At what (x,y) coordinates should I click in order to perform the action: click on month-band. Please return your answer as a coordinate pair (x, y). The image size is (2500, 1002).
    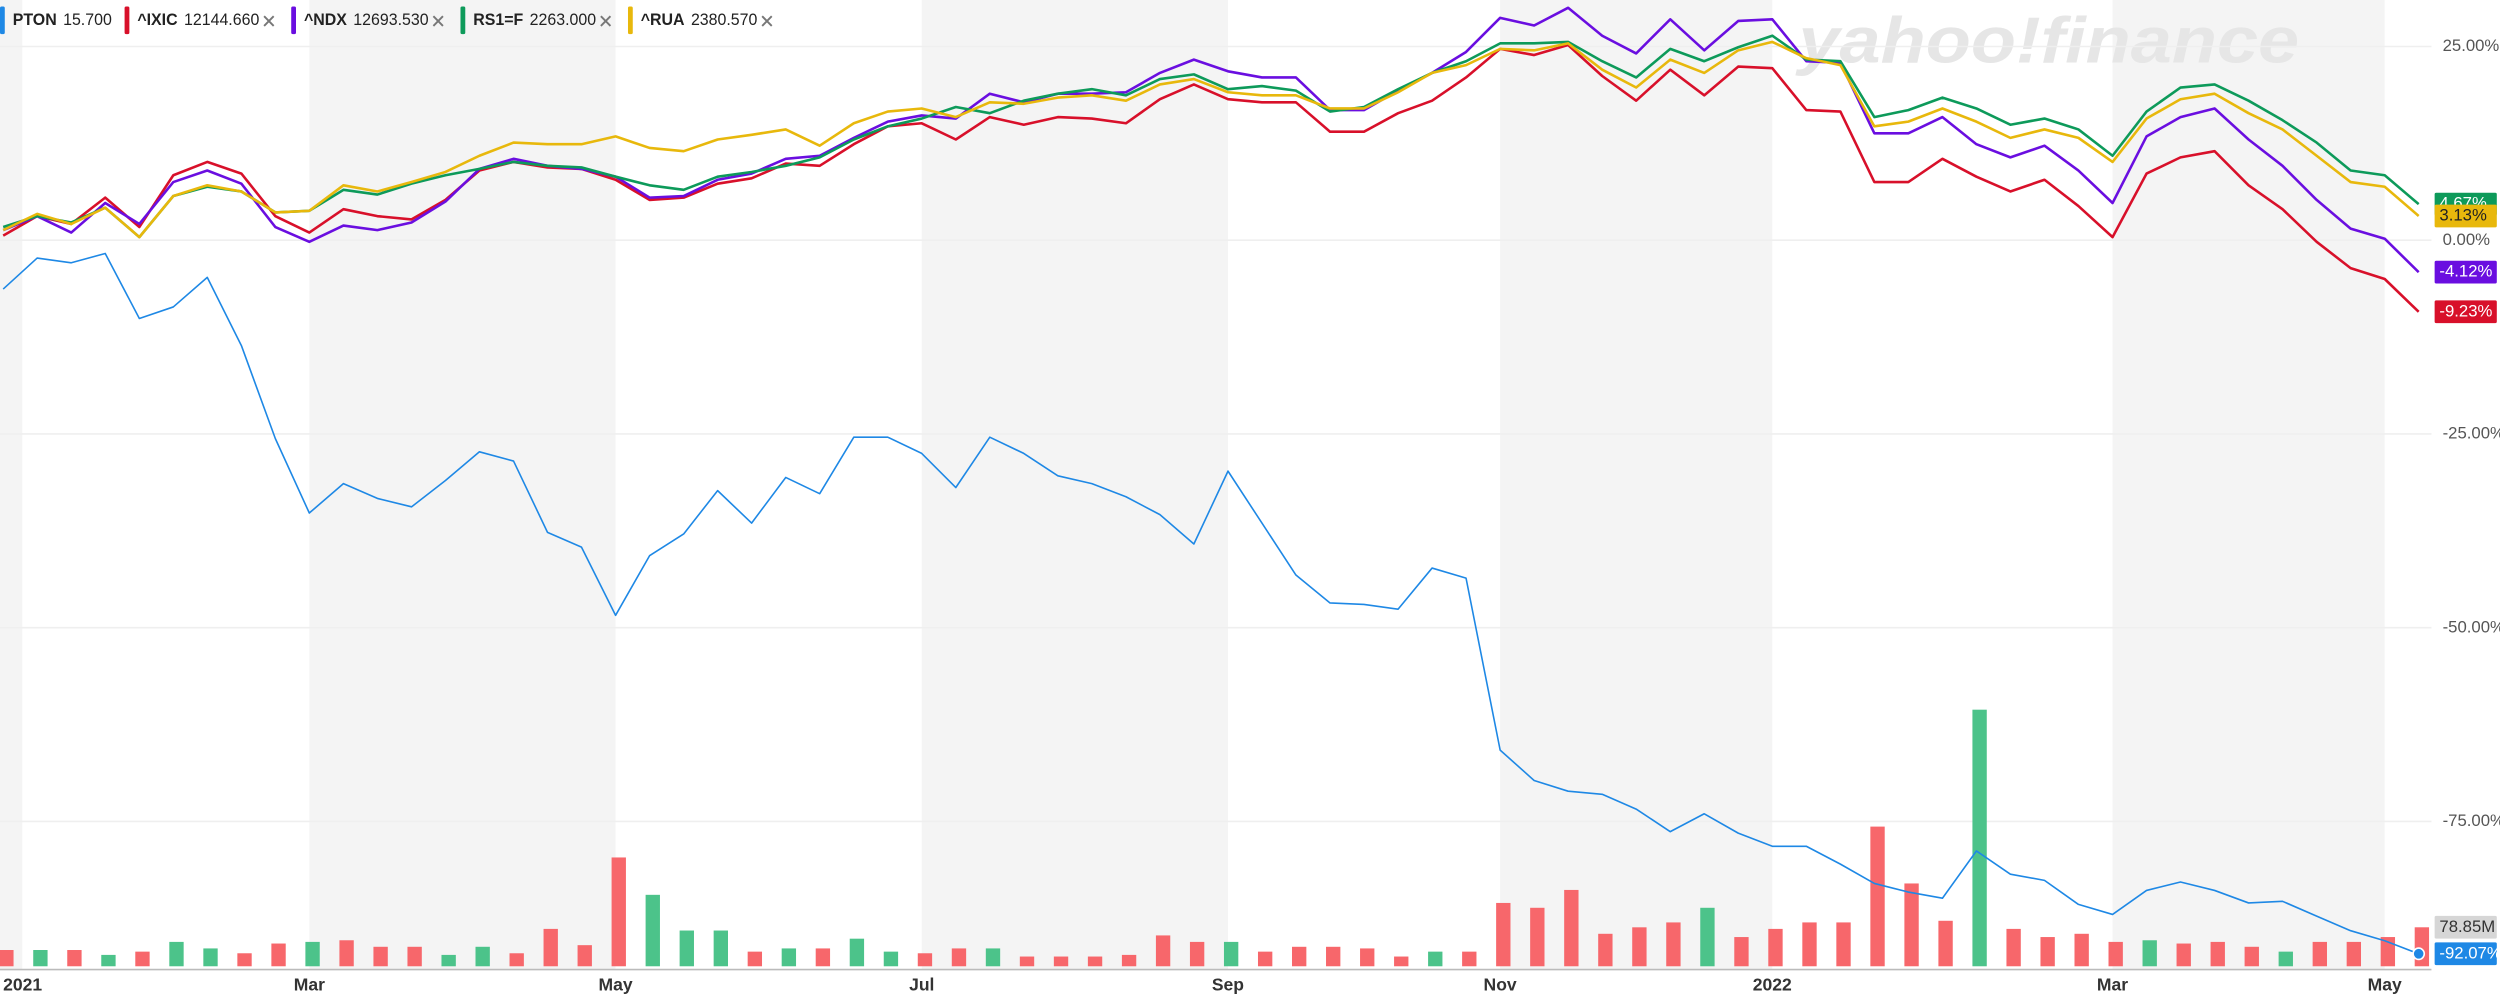
    Looking at the image, I should click on (1074, 485).